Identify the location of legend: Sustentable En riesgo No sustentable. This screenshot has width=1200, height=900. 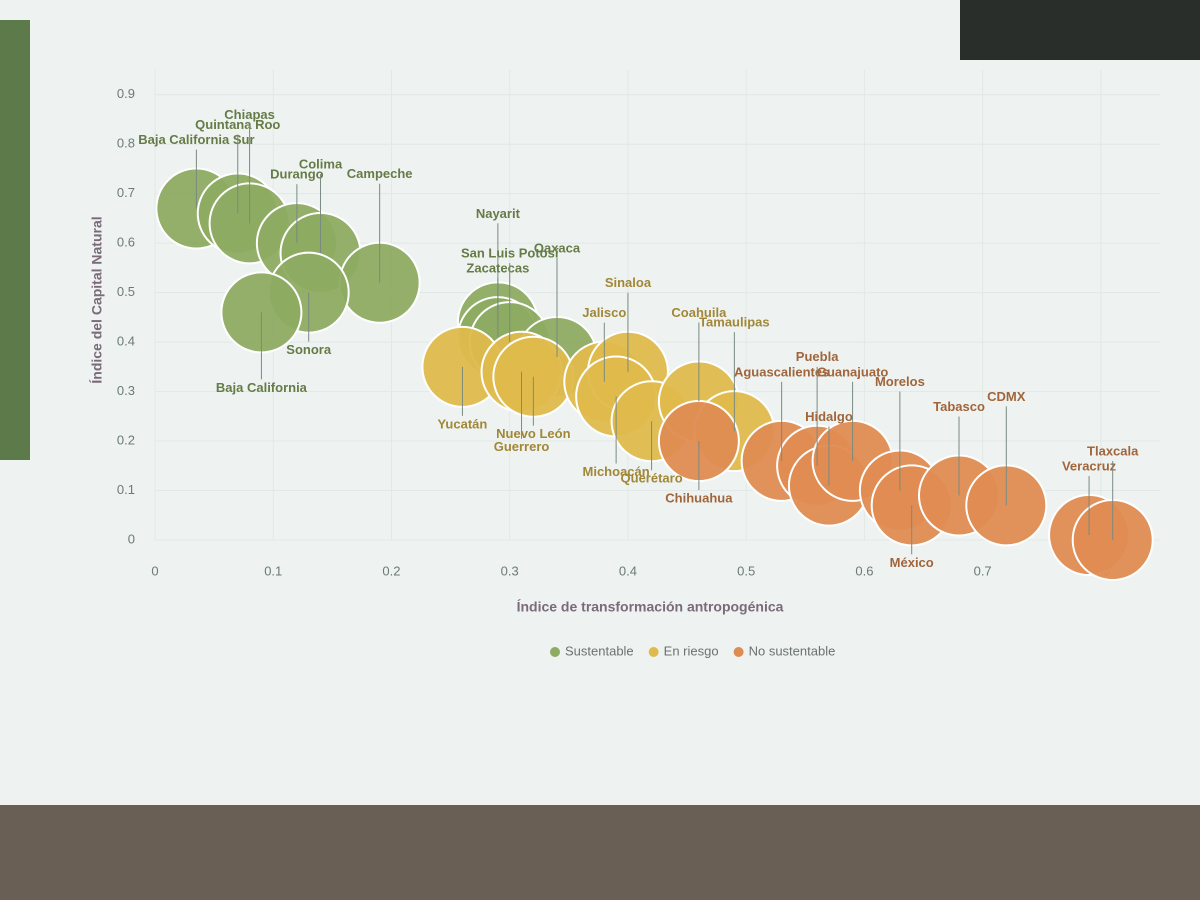
(692, 650).